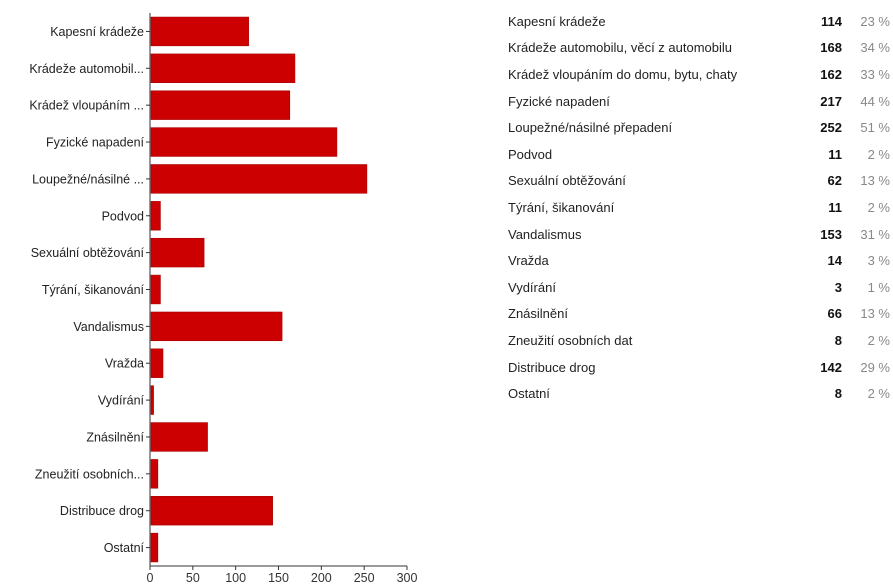  Describe the element at coordinates (623, 74) in the screenshot. I see `row-label: Krádež vloupáním do domu, bytu, chaty` at that location.